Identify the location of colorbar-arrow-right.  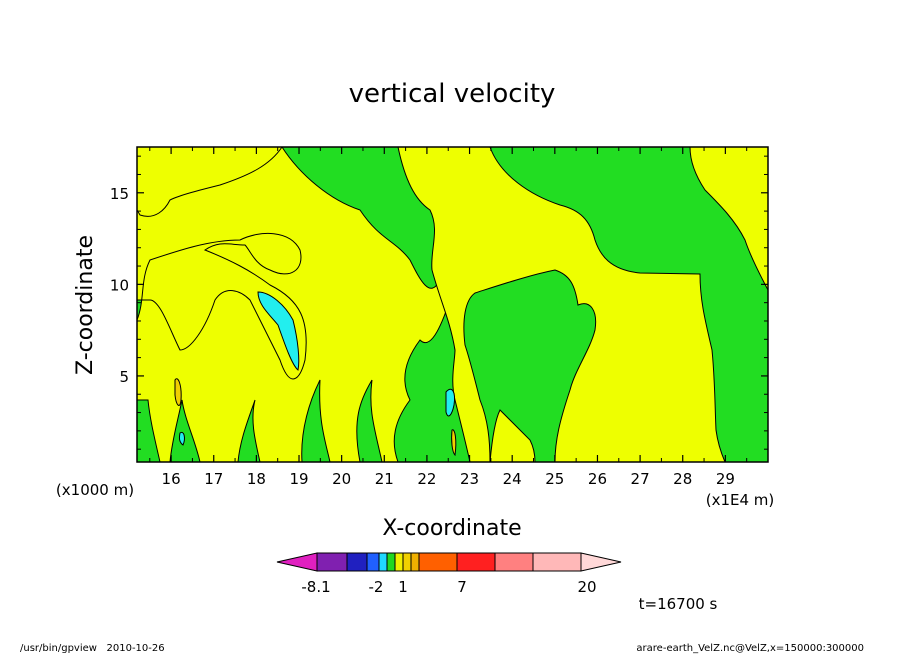
(601, 562).